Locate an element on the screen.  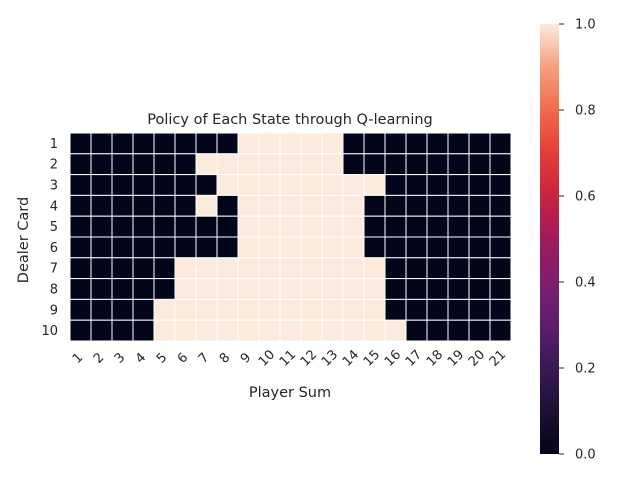
y-tick-label: 9 is located at coordinates (54, 310).